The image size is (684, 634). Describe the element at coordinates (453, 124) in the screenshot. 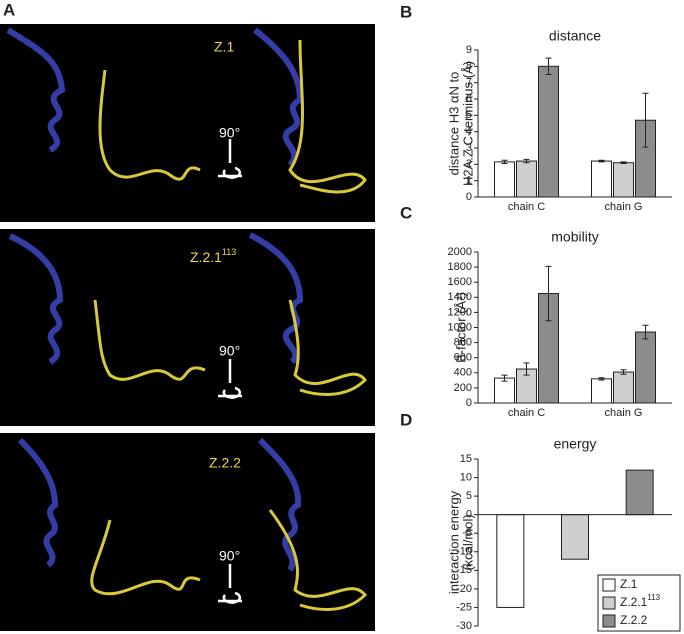

I see `y-axis-label: distance H3 αN to` at that location.